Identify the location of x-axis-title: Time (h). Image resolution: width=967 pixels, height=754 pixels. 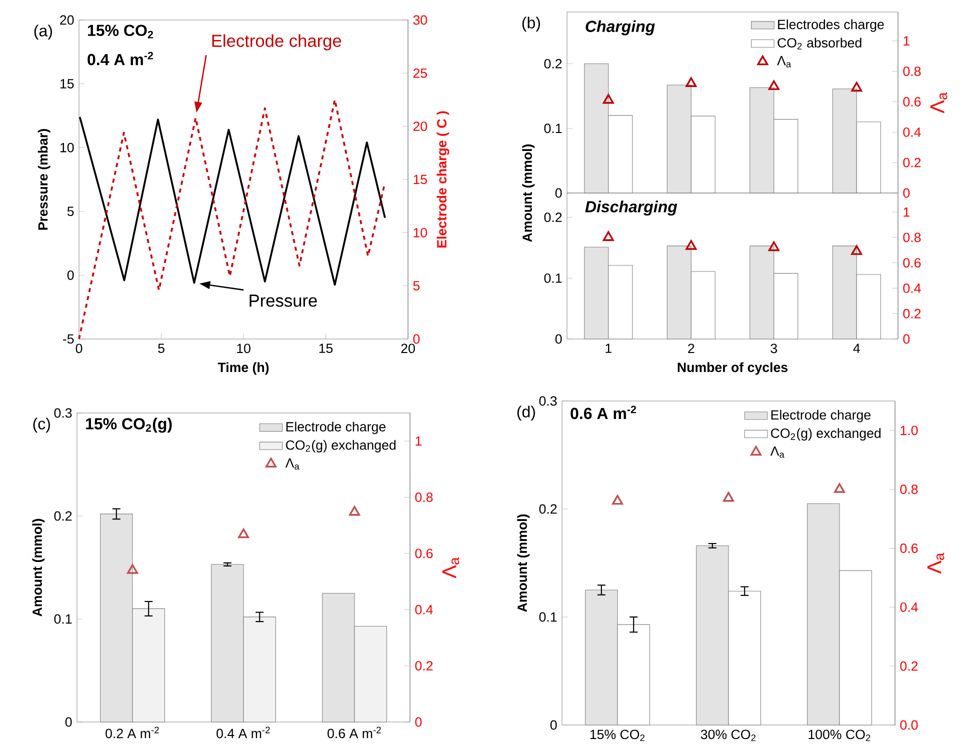
(243, 368).